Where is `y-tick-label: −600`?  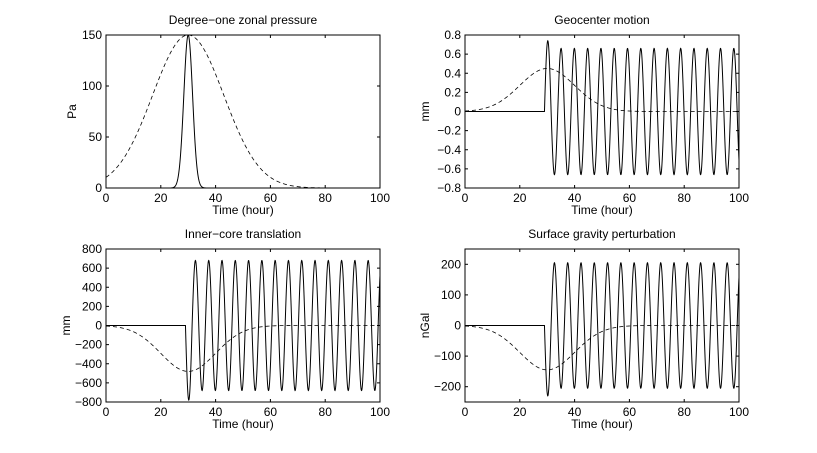 y-tick-label: −600 is located at coordinates (88, 383).